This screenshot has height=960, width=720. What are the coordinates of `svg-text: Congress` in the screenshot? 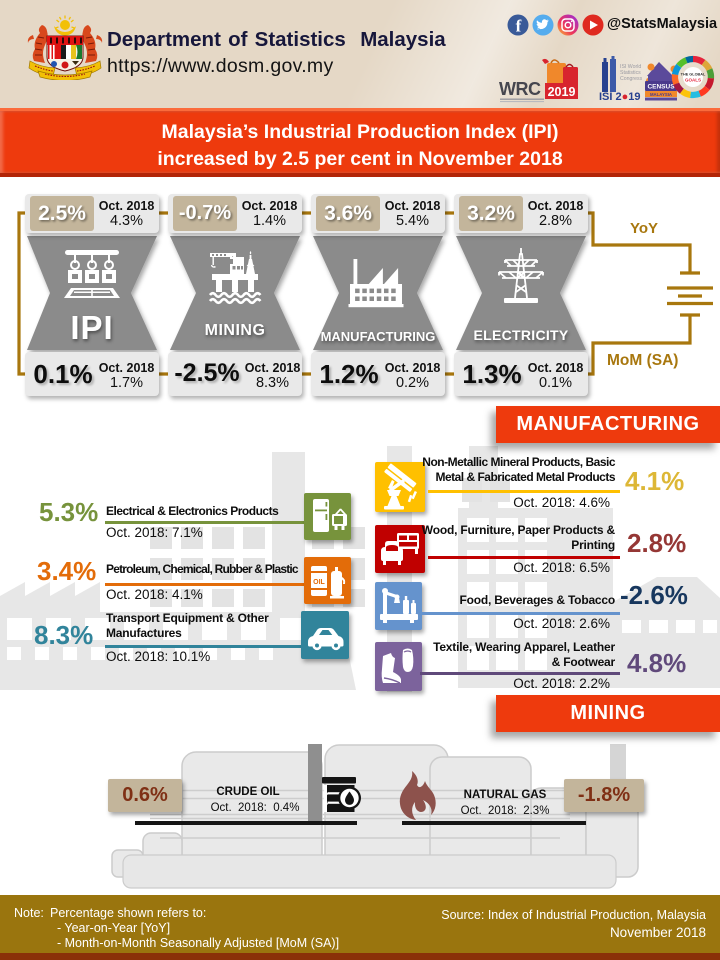 It's located at (631, 79).